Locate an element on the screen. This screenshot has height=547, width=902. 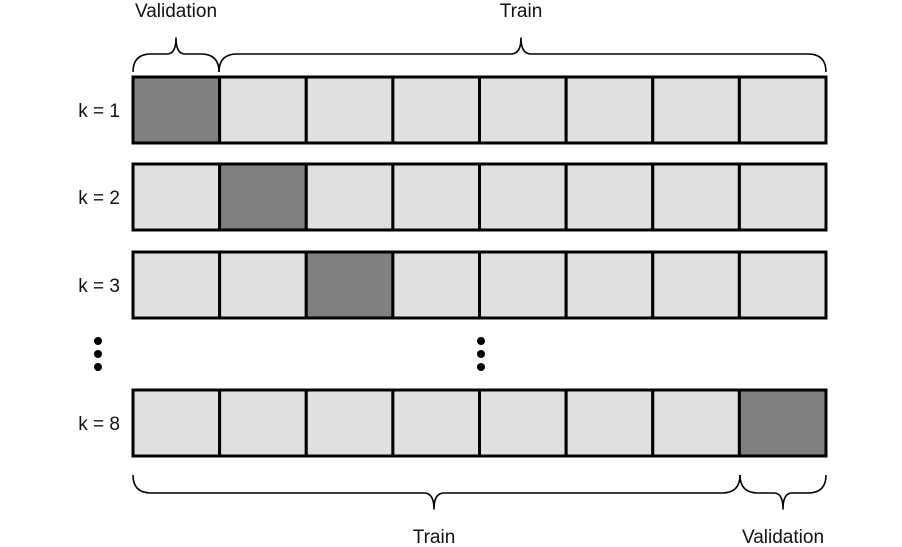
bottom-validation-brace is located at coordinates (783, 492).